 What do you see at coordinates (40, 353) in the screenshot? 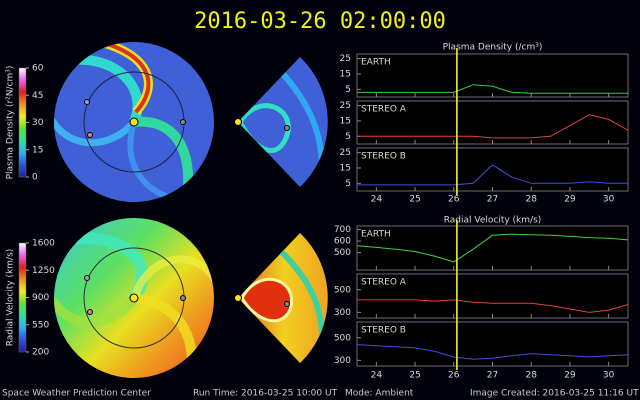
I see `colorbar-tick-label: 200` at bounding box center [40, 353].